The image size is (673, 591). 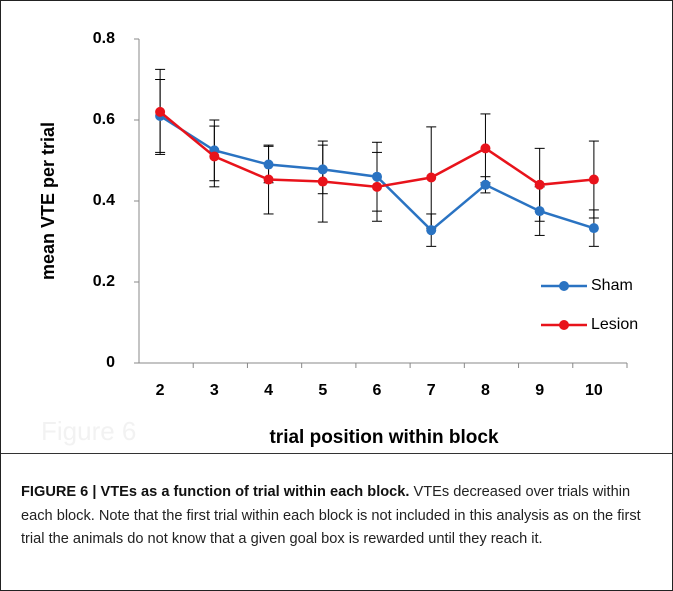 I want to click on x-tick-label: 5, so click(x=322, y=390).